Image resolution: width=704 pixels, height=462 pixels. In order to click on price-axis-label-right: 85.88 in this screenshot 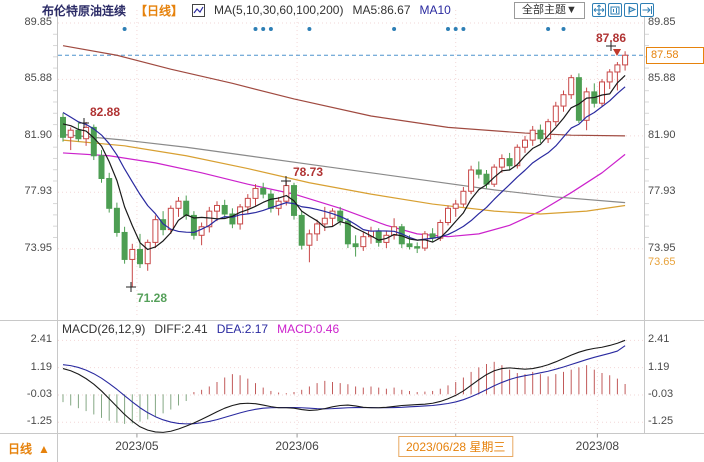, I will do `click(662, 78)`.